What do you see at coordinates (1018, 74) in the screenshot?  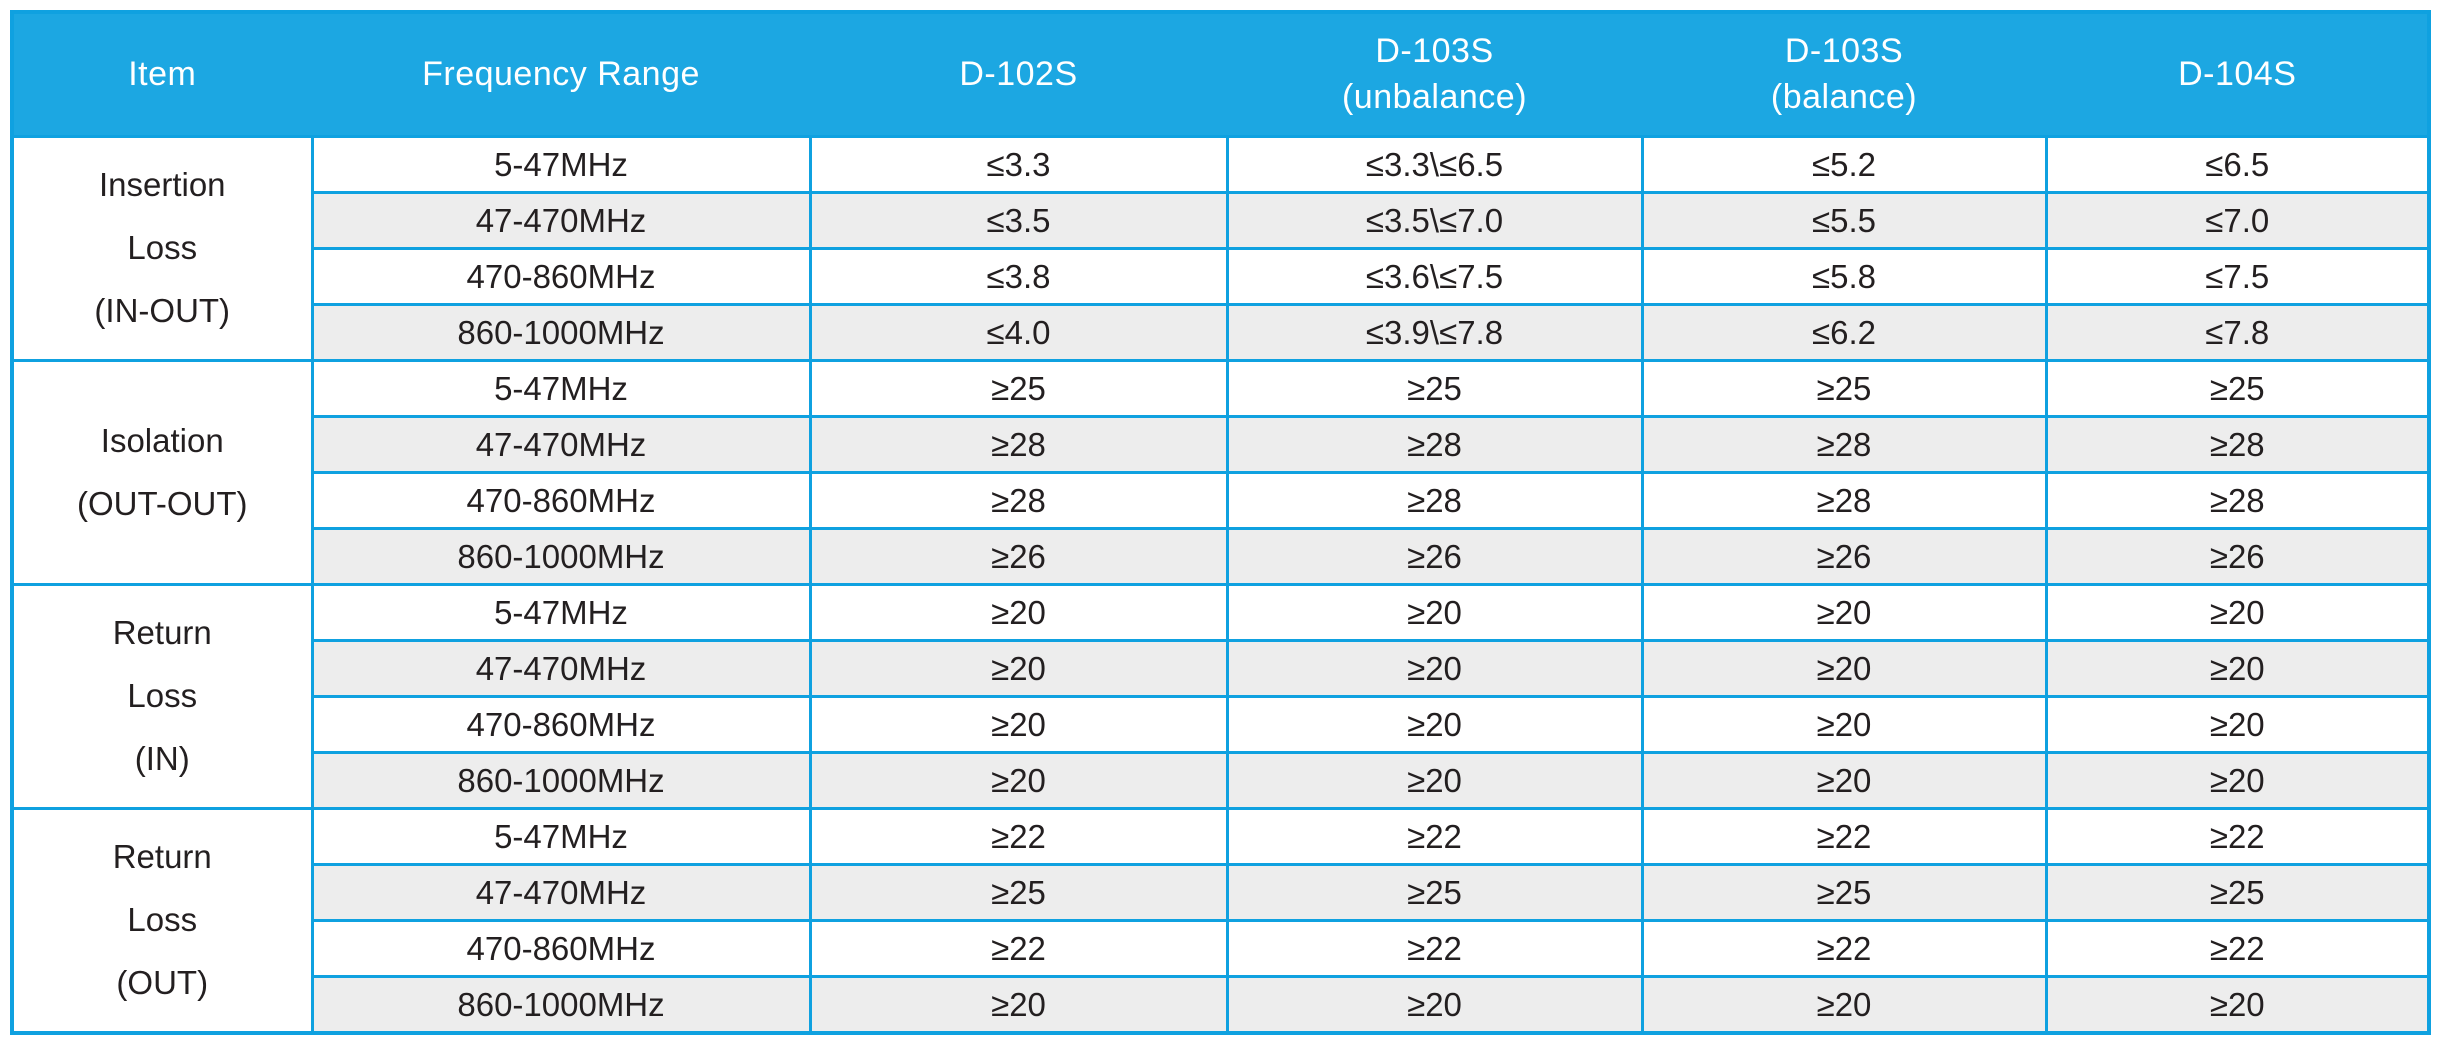 I see `header-cell-d102s: D-102S` at bounding box center [1018, 74].